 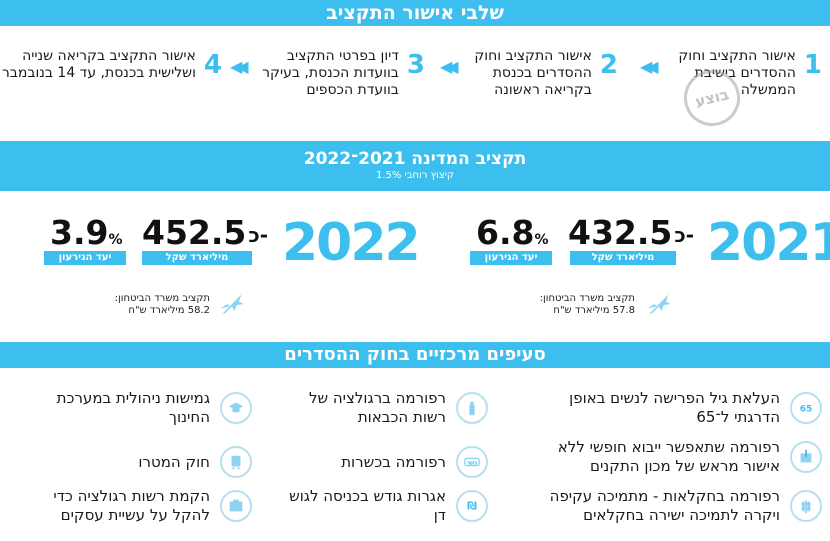 I want to click on budget-header: תקציב המדינה 2021־2022 קיצוץ רוחבי 1.5%, so click(x=415, y=166).